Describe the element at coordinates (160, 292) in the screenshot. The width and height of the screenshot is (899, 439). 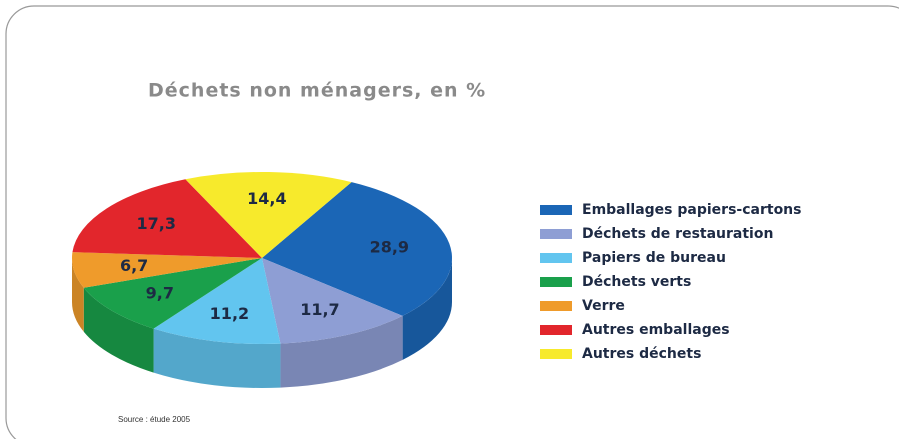
I see `data-label: 9,7` at that location.